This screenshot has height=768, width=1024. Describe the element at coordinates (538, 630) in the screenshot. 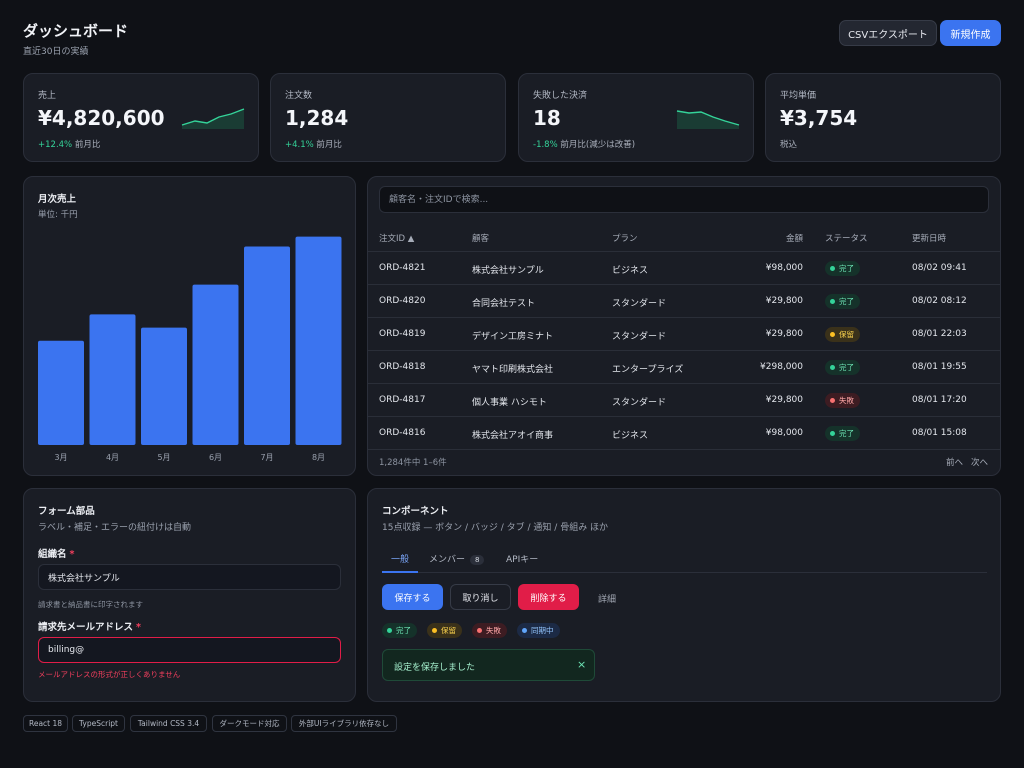

I see `status-badge-syncing: 同期中` at that location.